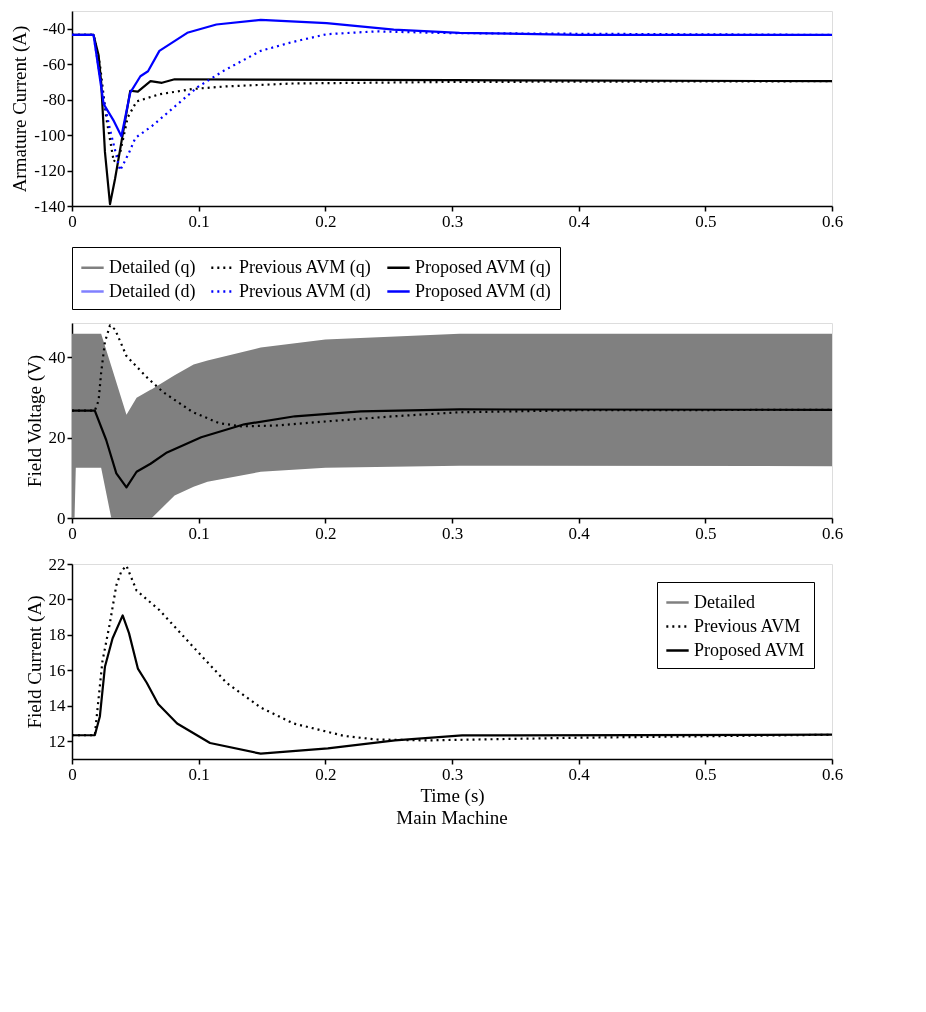  Describe the element at coordinates (50, 171) in the screenshot. I see `y-tick-label: -120` at that location.